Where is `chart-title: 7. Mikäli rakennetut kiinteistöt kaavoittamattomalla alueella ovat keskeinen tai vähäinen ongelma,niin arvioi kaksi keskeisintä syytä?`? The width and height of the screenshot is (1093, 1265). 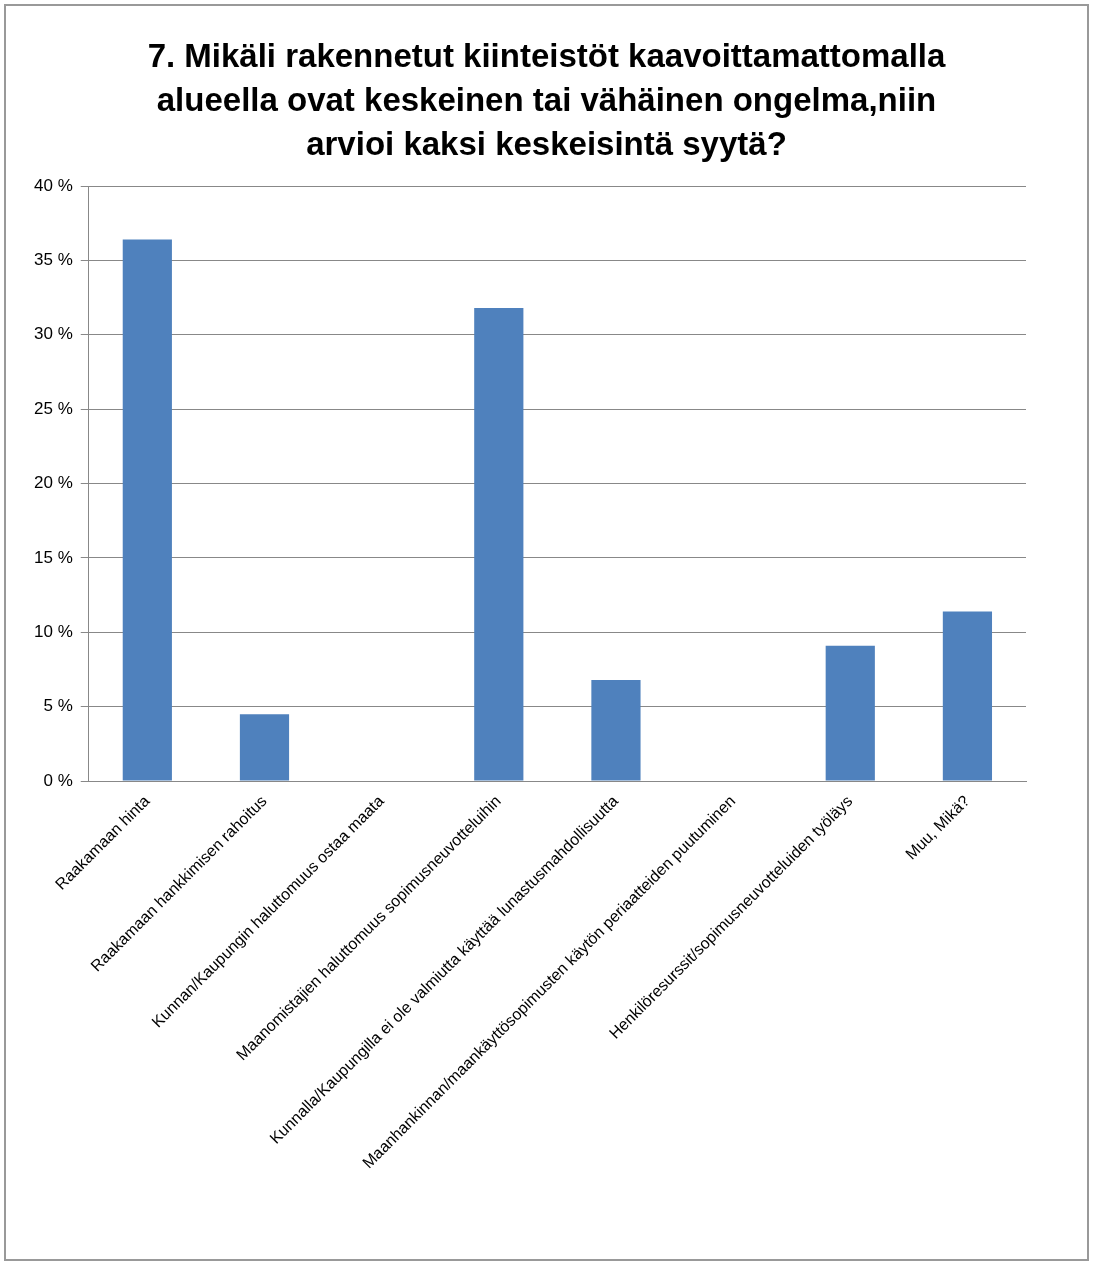
chart-title: 7. Mikäli rakennetut kiinteistöt kaavoittamattomalla alueella ovat keskeinen tai vähäinen ongelma,niin arvioi kaksi keskeisintä syytä? is located at coordinates (546, 100).